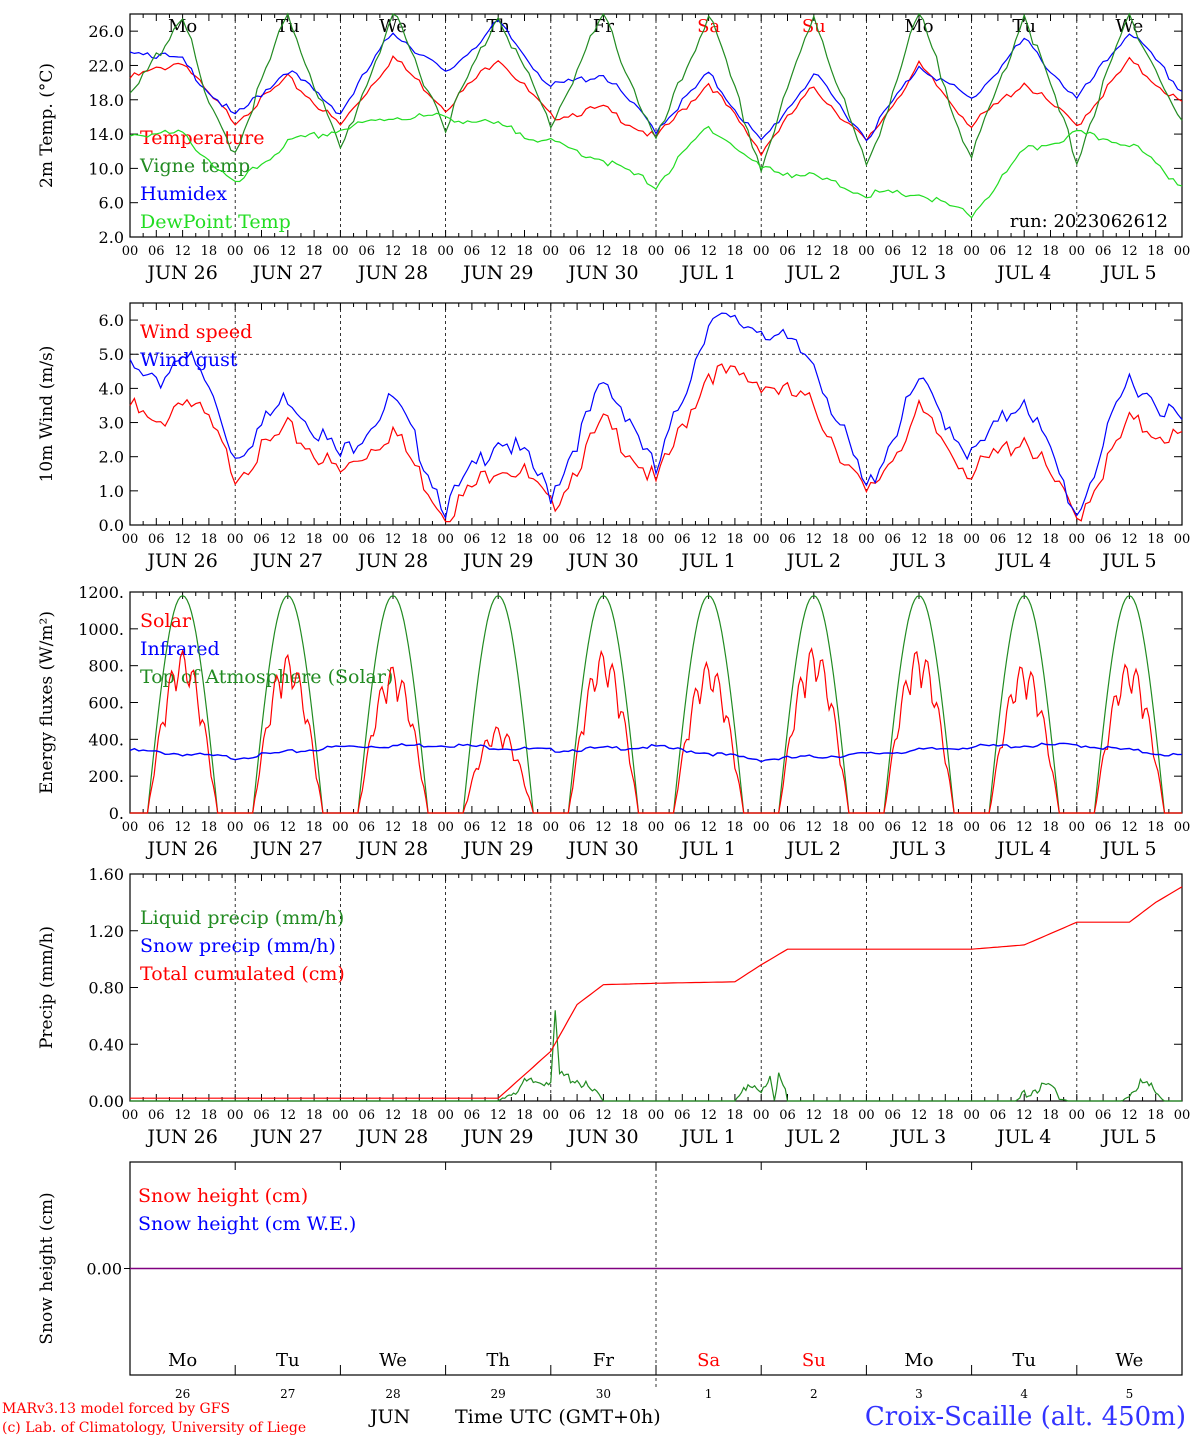  Describe the element at coordinates (656, 80) in the screenshot. I see `series-line-humidex` at that location.